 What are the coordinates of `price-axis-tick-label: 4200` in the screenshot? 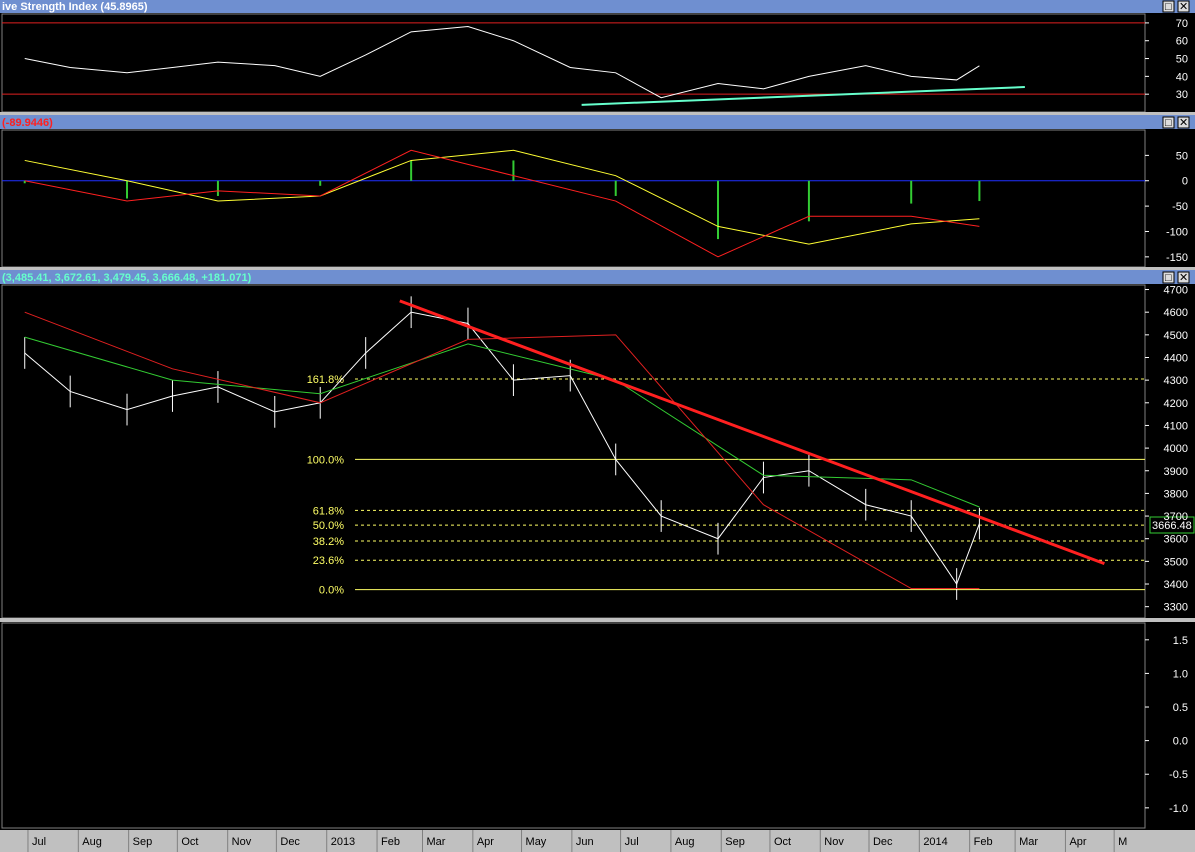 It's located at (1176, 404).